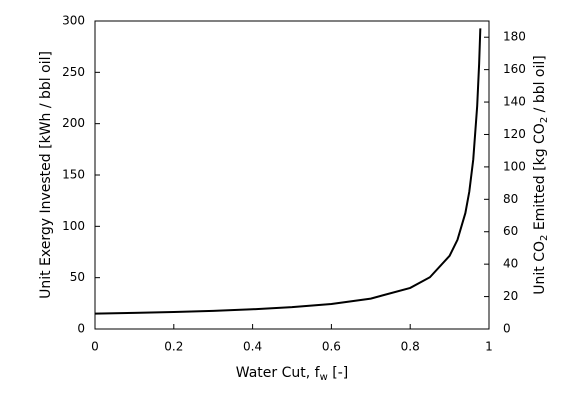  What do you see at coordinates (514, 102) in the screenshot?
I see `y2-tick-label: 140` at bounding box center [514, 102].